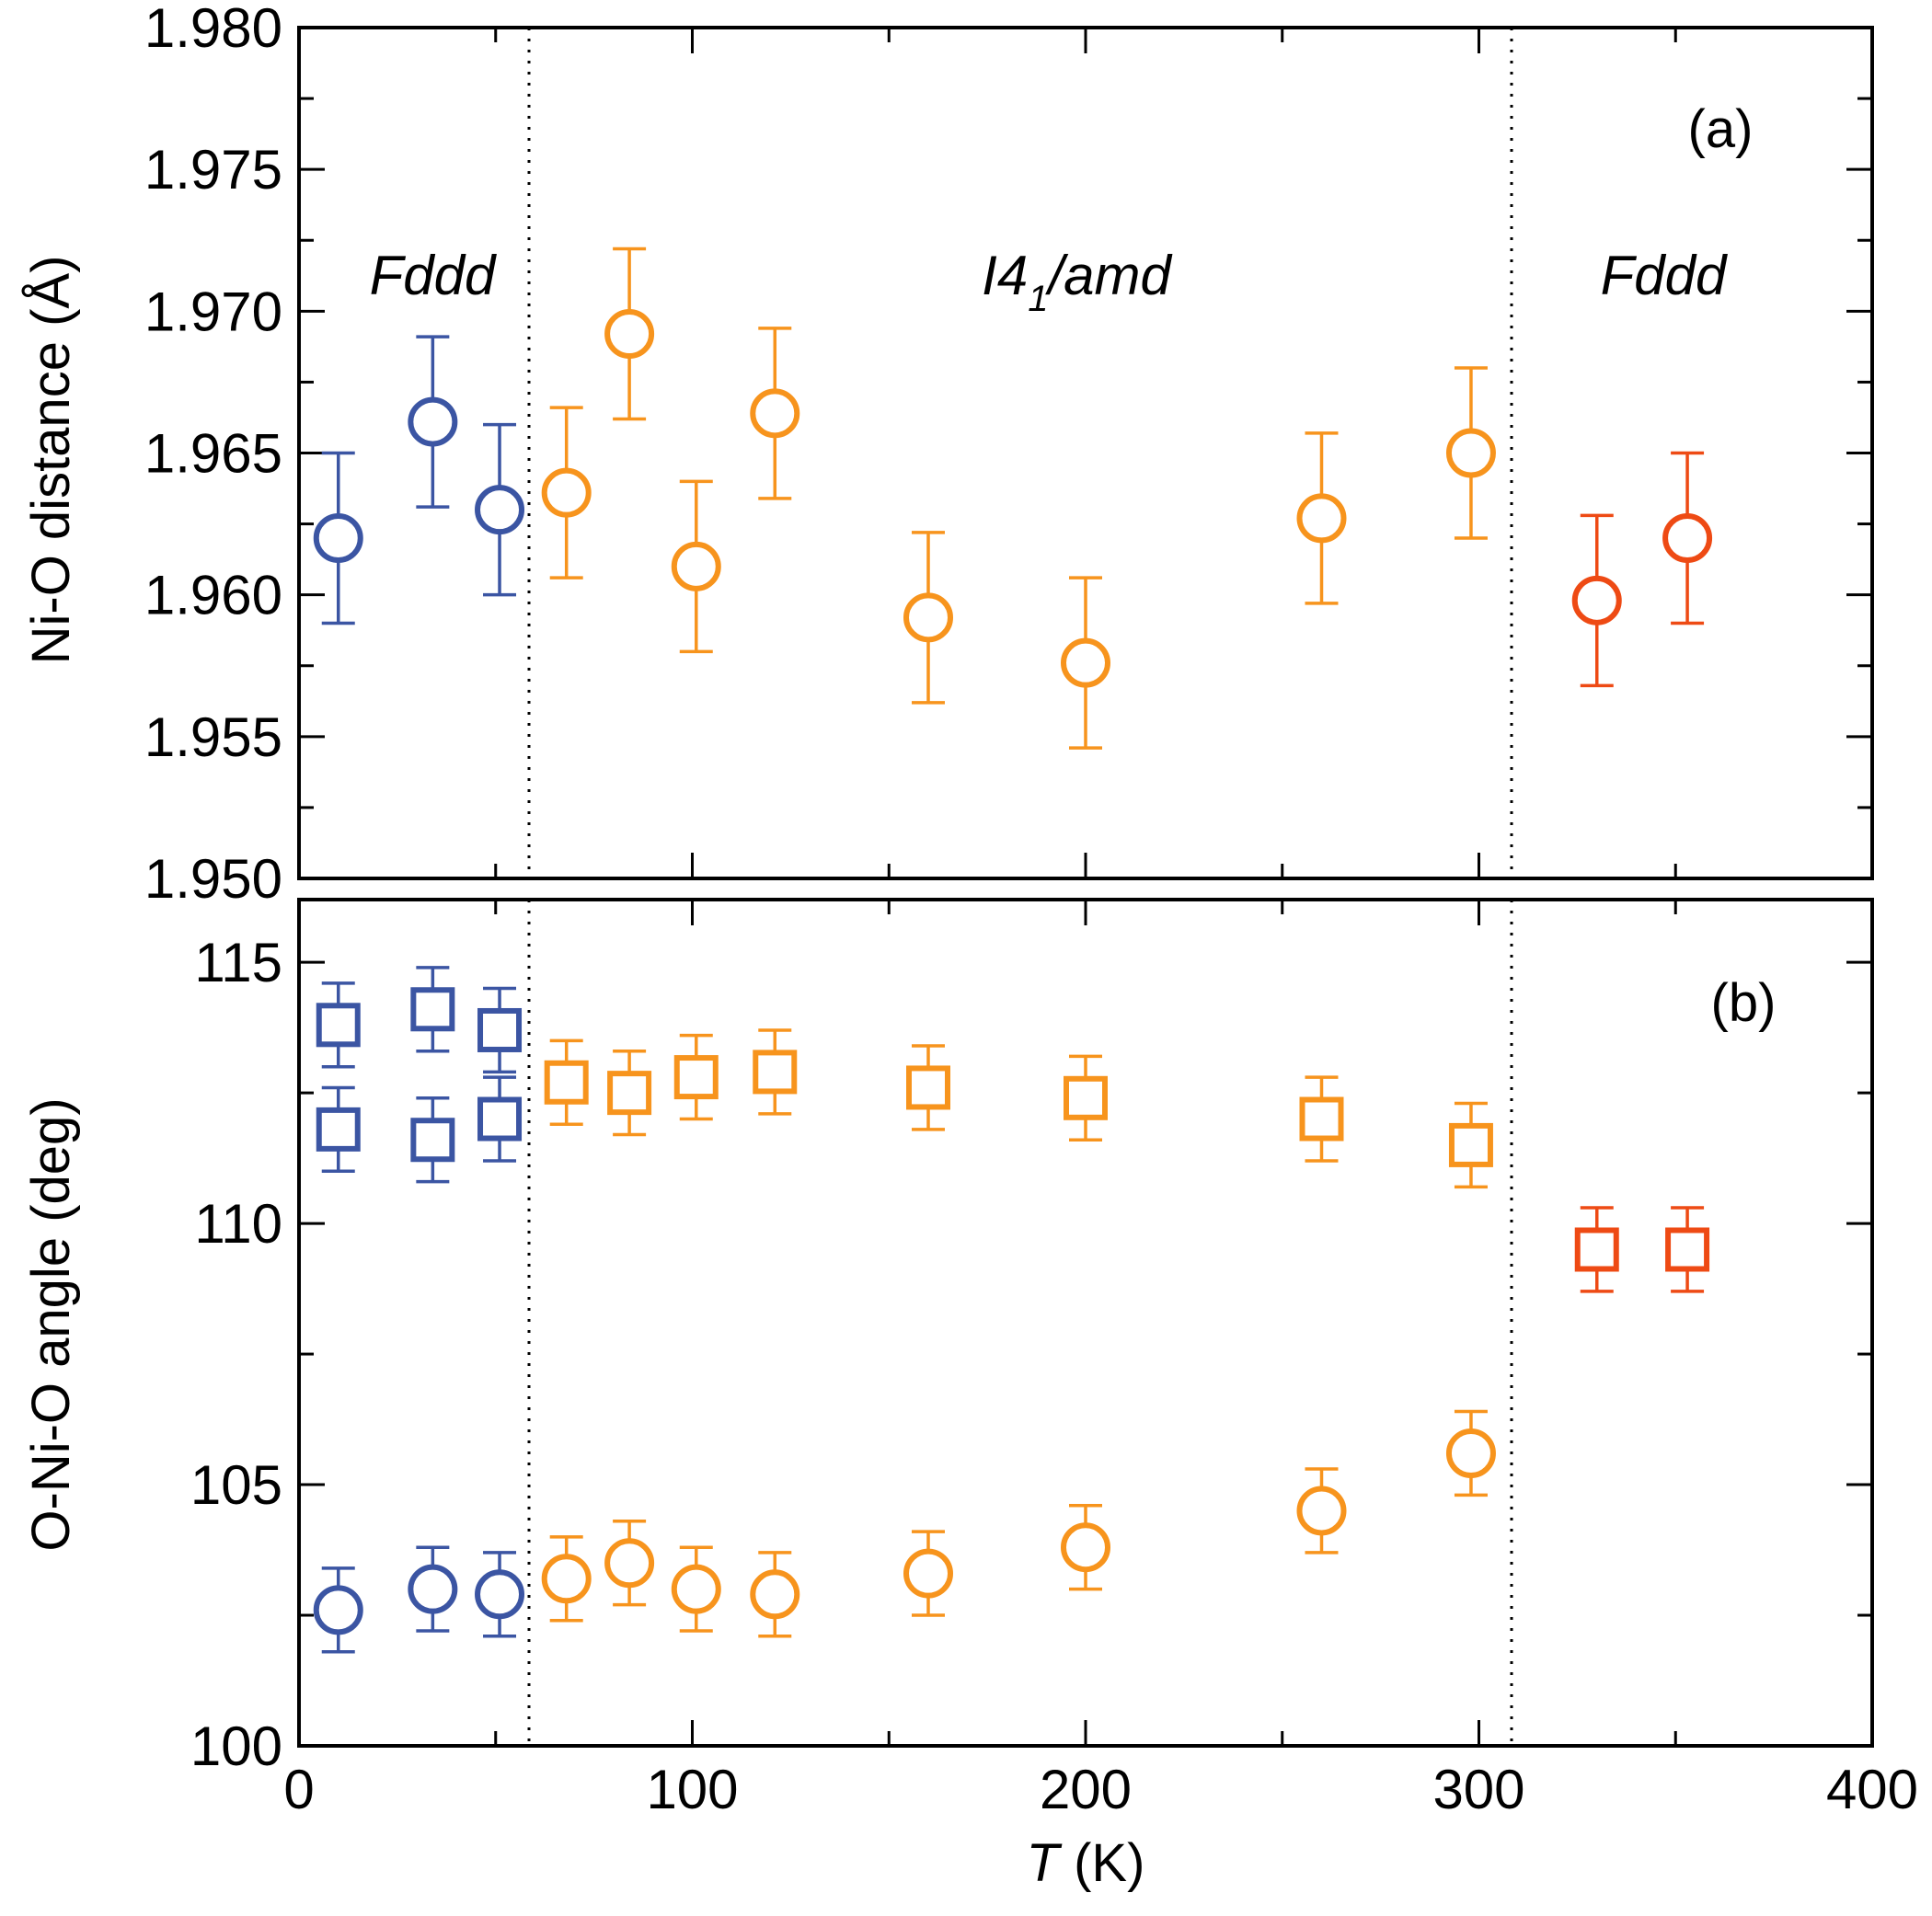  I want to click on series-fddd-low-t-lower, so click(419, 1599).